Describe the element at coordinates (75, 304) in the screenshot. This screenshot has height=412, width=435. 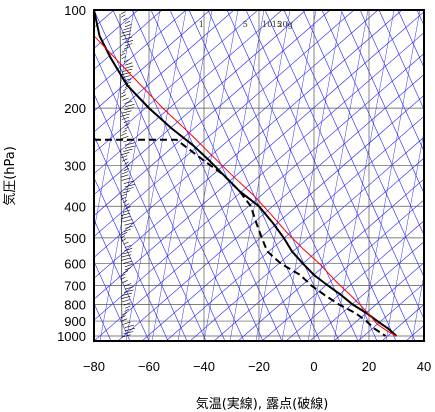
I see `y-tick-label: 800` at that location.